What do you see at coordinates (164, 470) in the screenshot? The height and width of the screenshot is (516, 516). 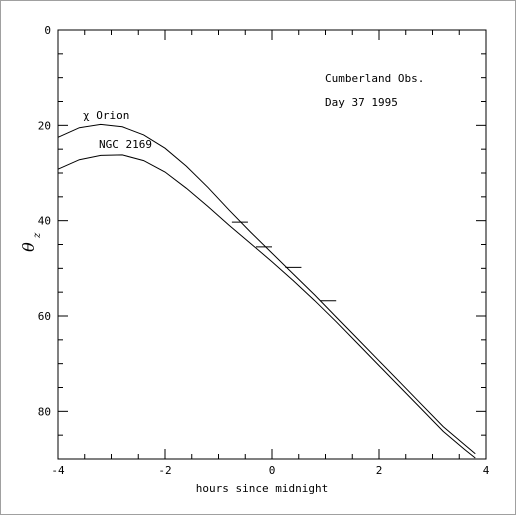 I see `x-tick-label: -2` at bounding box center [164, 470].